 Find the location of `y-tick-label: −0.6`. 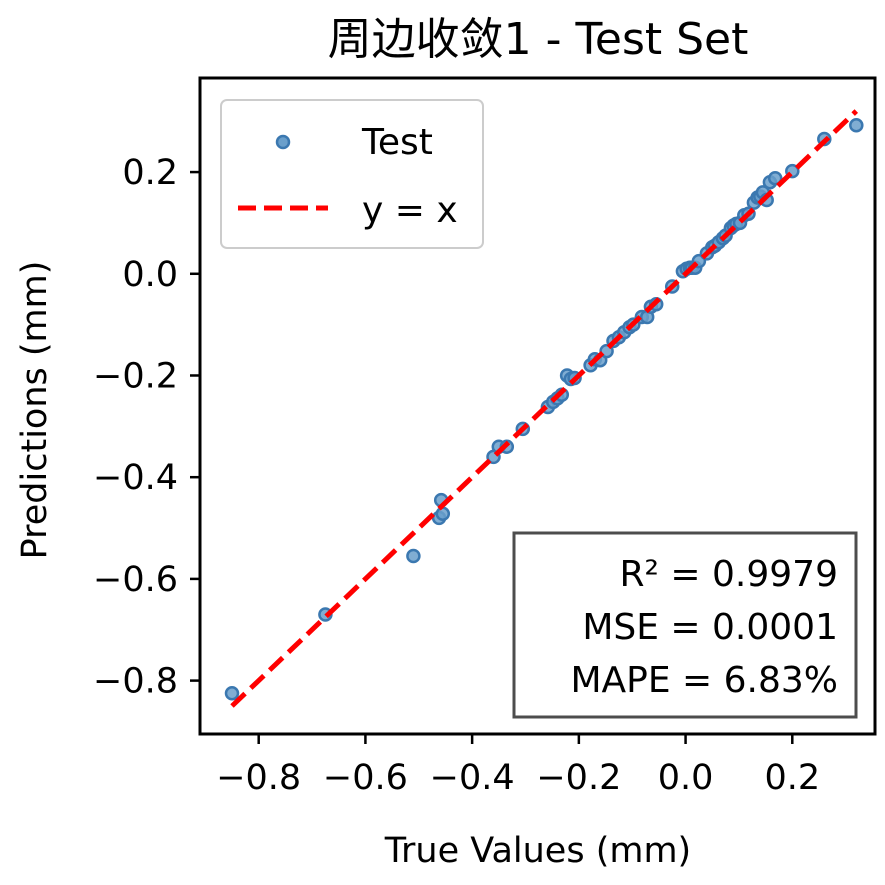

y-tick-label: −0.6 is located at coordinates (135, 580).